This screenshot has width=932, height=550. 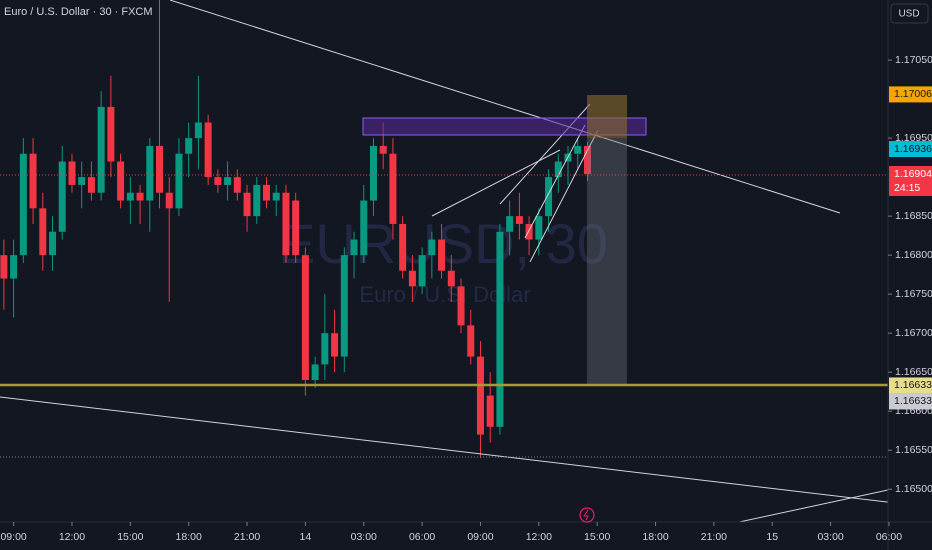 What do you see at coordinates (772, 537) in the screenshot?
I see `x-tick-label: 15` at bounding box center [772, 537].